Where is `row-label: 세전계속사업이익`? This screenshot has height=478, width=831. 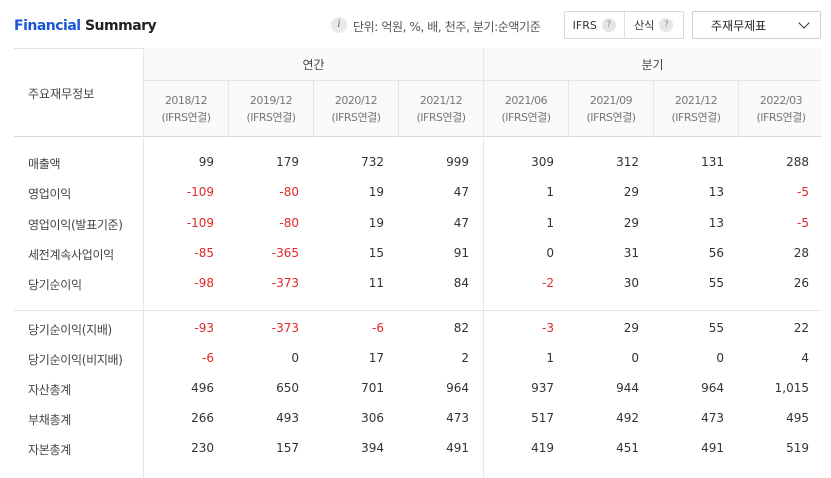 row-label: 세전계속사업이익 is located at coordinates (71, 255).